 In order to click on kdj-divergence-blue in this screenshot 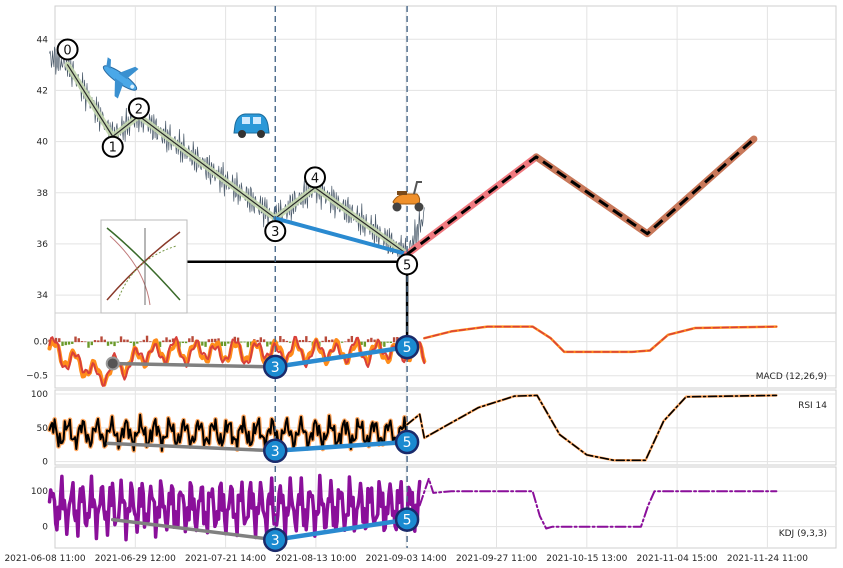, I will do `click(341, 530)`.